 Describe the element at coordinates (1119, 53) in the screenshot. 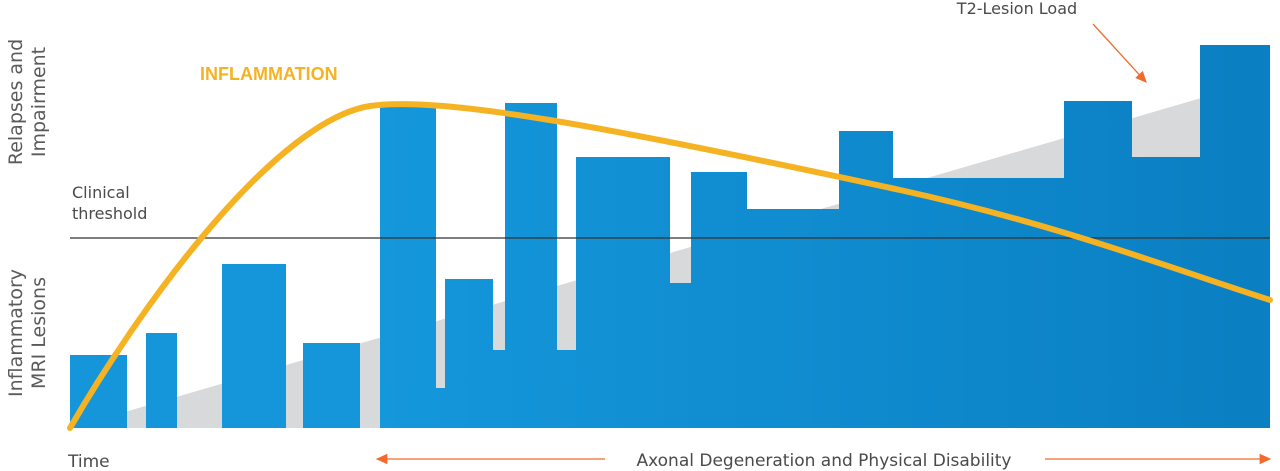

I see `t2-pointer-arrow` at that location.